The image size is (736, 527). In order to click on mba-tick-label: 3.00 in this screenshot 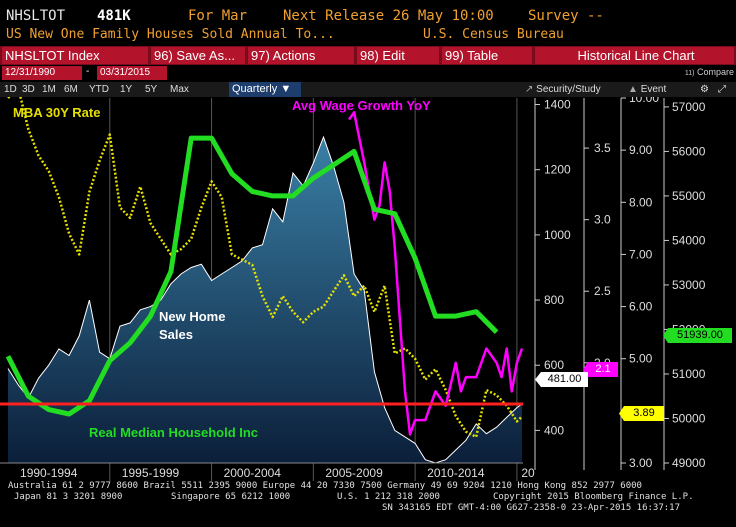, I will do `click(641, 463)`.